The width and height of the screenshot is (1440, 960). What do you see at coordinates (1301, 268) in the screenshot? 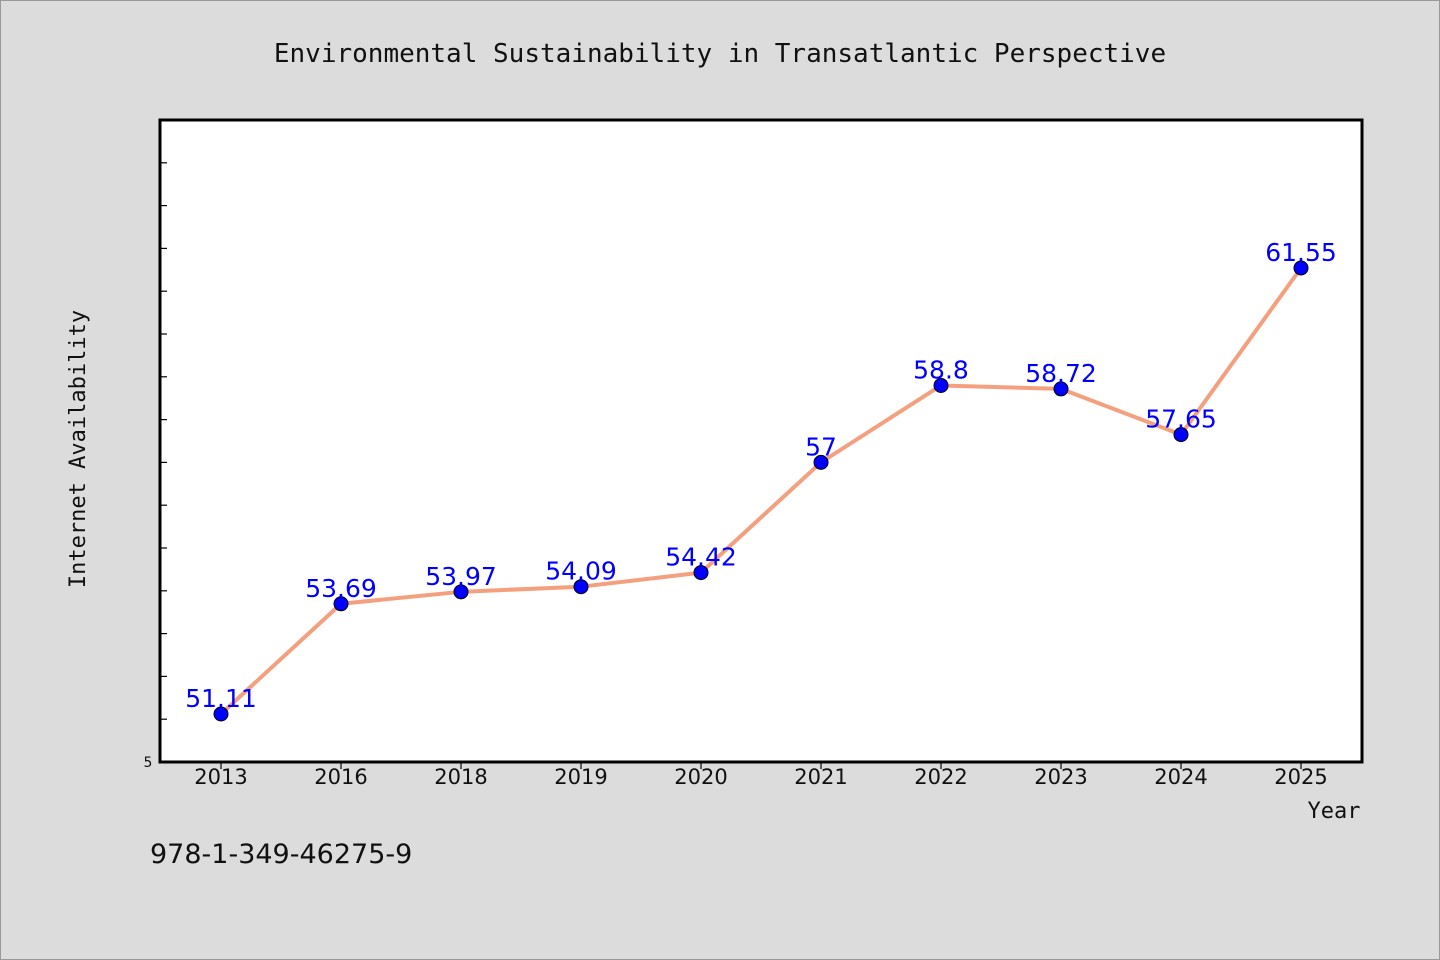
I see `data-point-2025` at bounding box center [1301, 268].